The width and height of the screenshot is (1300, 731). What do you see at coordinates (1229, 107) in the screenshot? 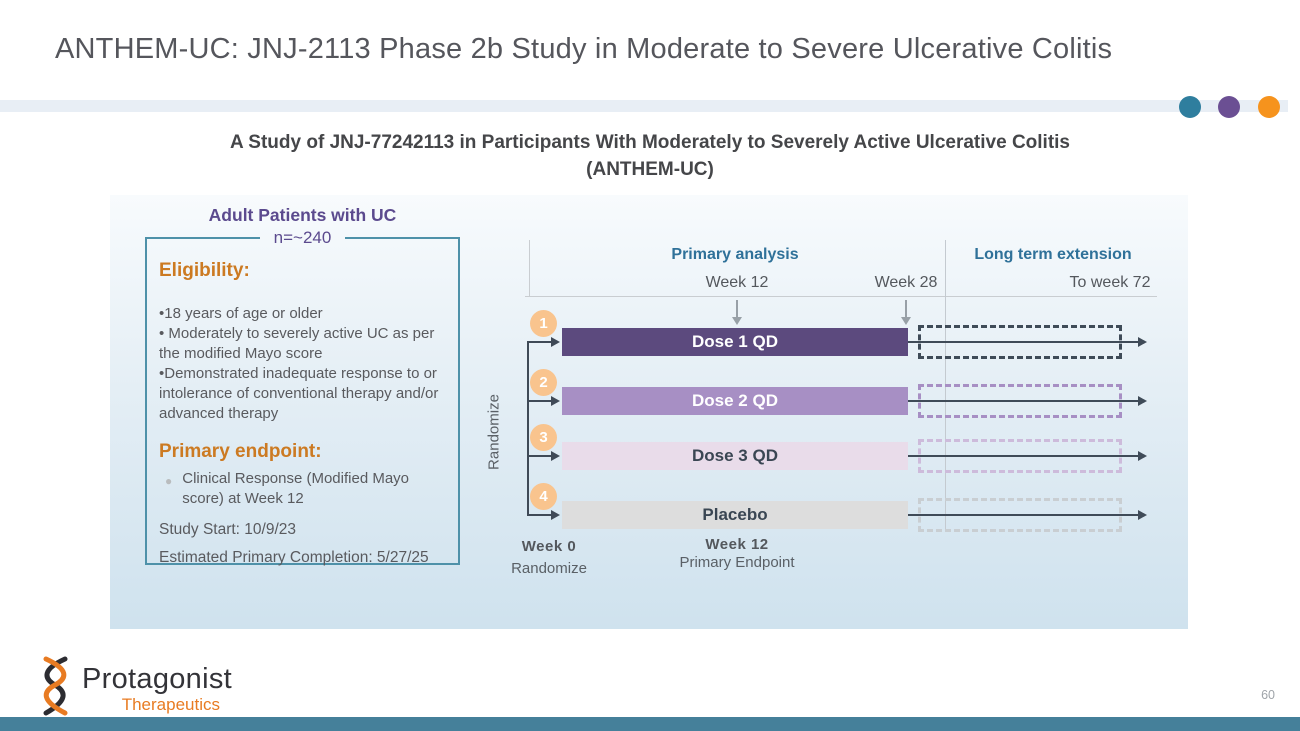
I see `purple-dot-icon` at bounding box center [1229, 107].